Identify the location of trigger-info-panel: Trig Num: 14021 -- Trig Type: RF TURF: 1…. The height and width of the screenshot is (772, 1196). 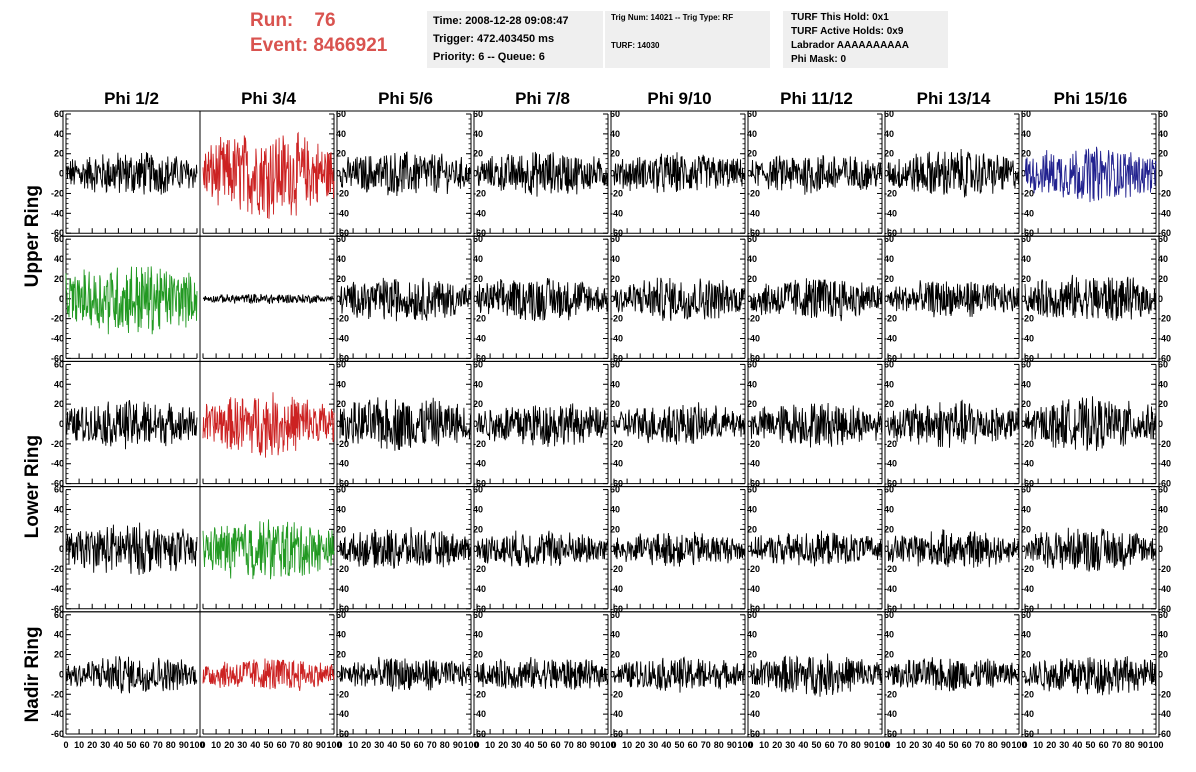
(687, 39).